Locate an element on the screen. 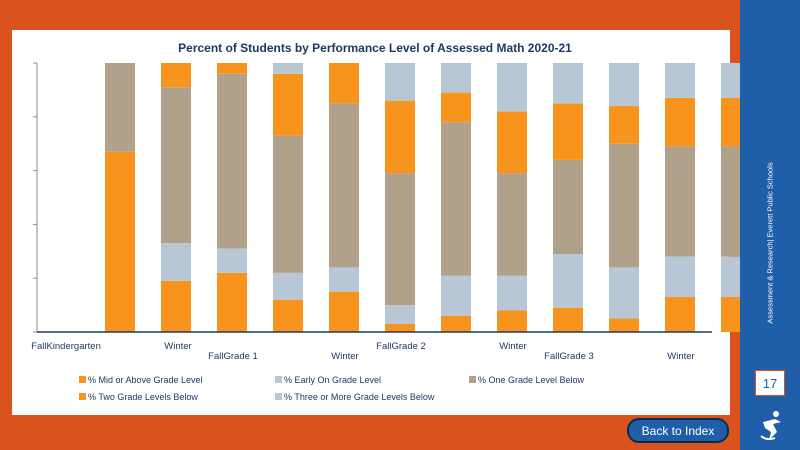 This screenshot has height=450, width=800. x-tick-label: FallGrade 1 is located at coordinates (233, 356).